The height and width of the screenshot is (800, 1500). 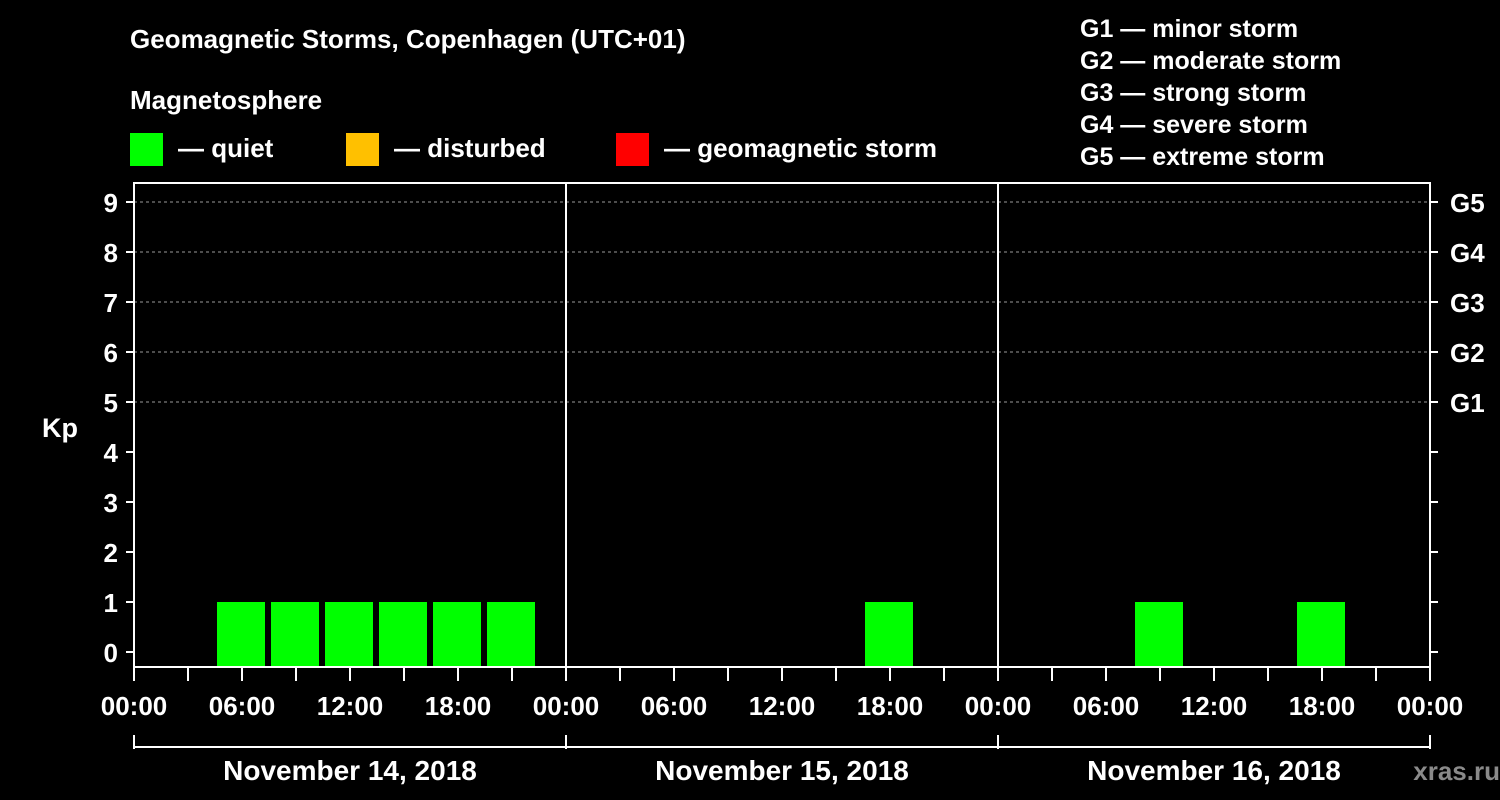 I want to click on g-level-label: G3, so click(x=1467, y=303).